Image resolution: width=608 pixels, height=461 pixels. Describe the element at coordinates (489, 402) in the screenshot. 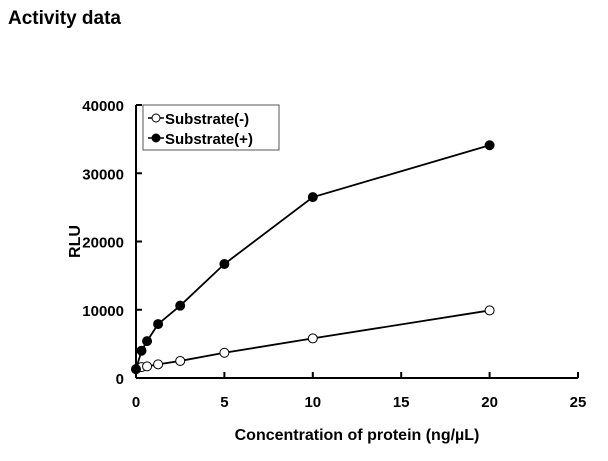

I see `x-tick-label: 20` at that location.